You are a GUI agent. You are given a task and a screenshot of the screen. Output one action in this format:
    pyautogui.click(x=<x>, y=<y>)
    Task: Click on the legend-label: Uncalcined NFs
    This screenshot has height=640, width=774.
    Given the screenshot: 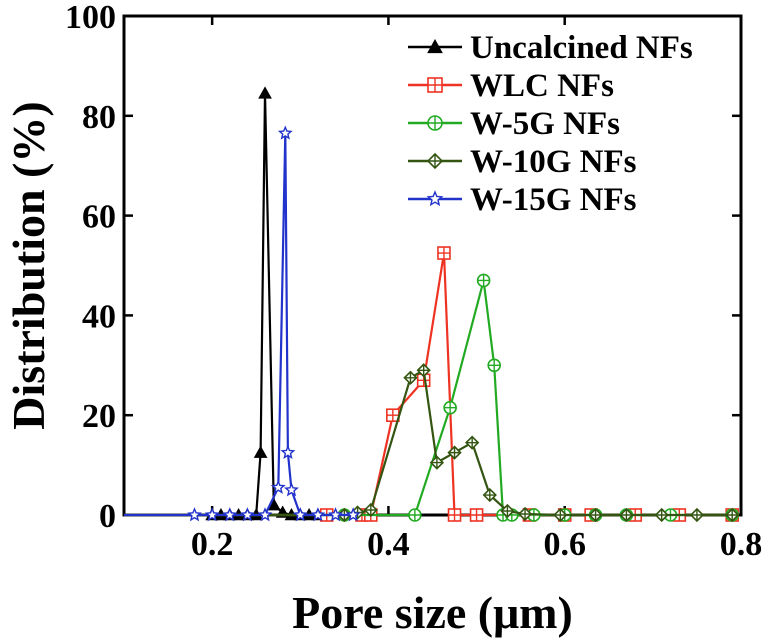 What is the action you would take?
    pyautogui.click(x=581, y=48)
    